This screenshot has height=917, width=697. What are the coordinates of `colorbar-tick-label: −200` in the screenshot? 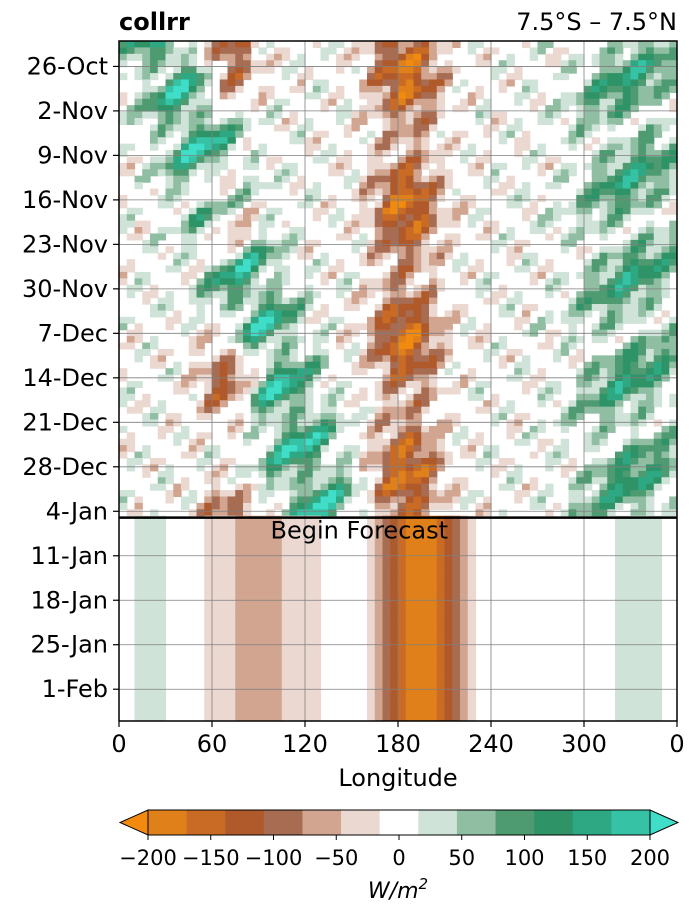 It's located at (148, 858).